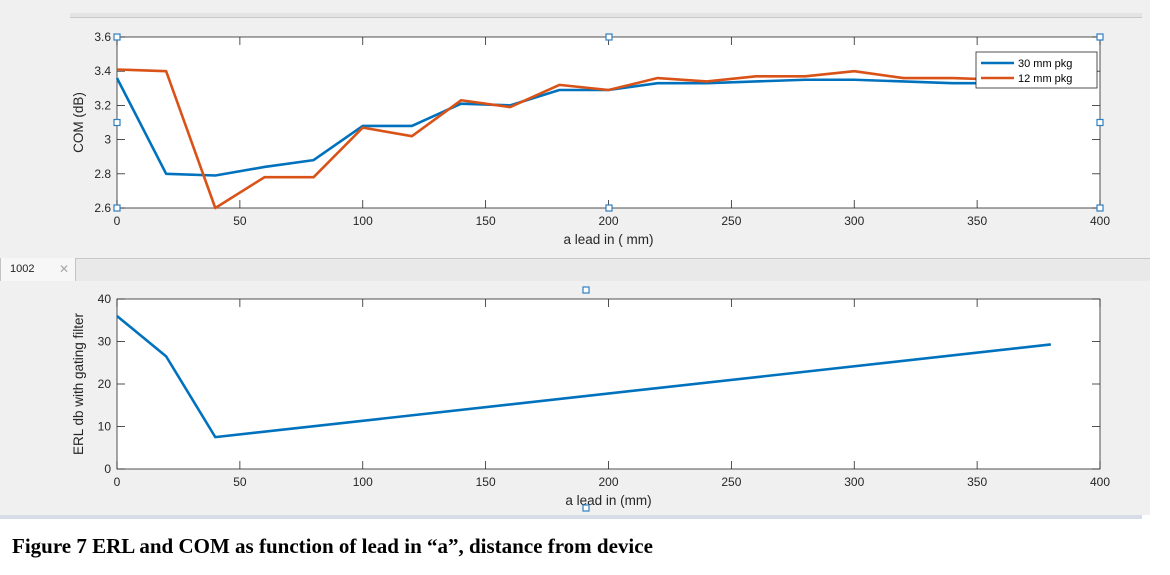 The height and width of the screenshot is (575, 1170). What do you see at coordinates (575, 270) in the screenshot?
I see `figure-tab-strip` at bounding box center [575, 270].